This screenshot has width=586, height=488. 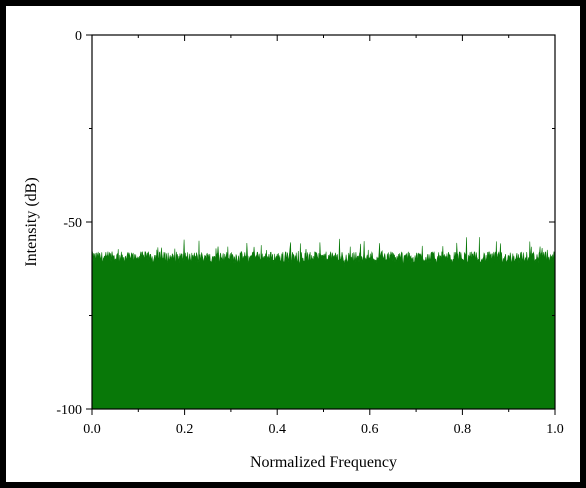 I want to click on x-tick-label: 0.2, so click(x=185, y=429).